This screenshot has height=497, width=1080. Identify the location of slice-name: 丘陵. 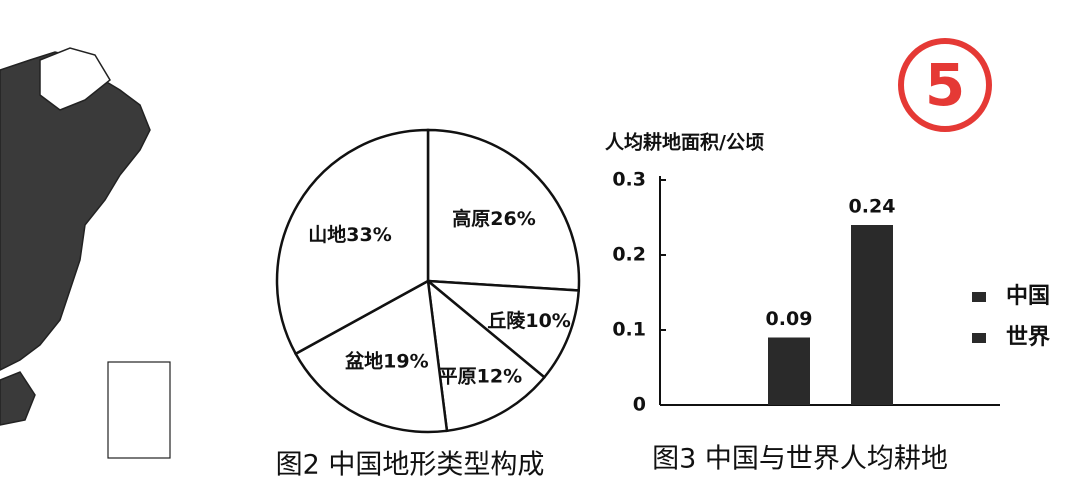
(506, 320).